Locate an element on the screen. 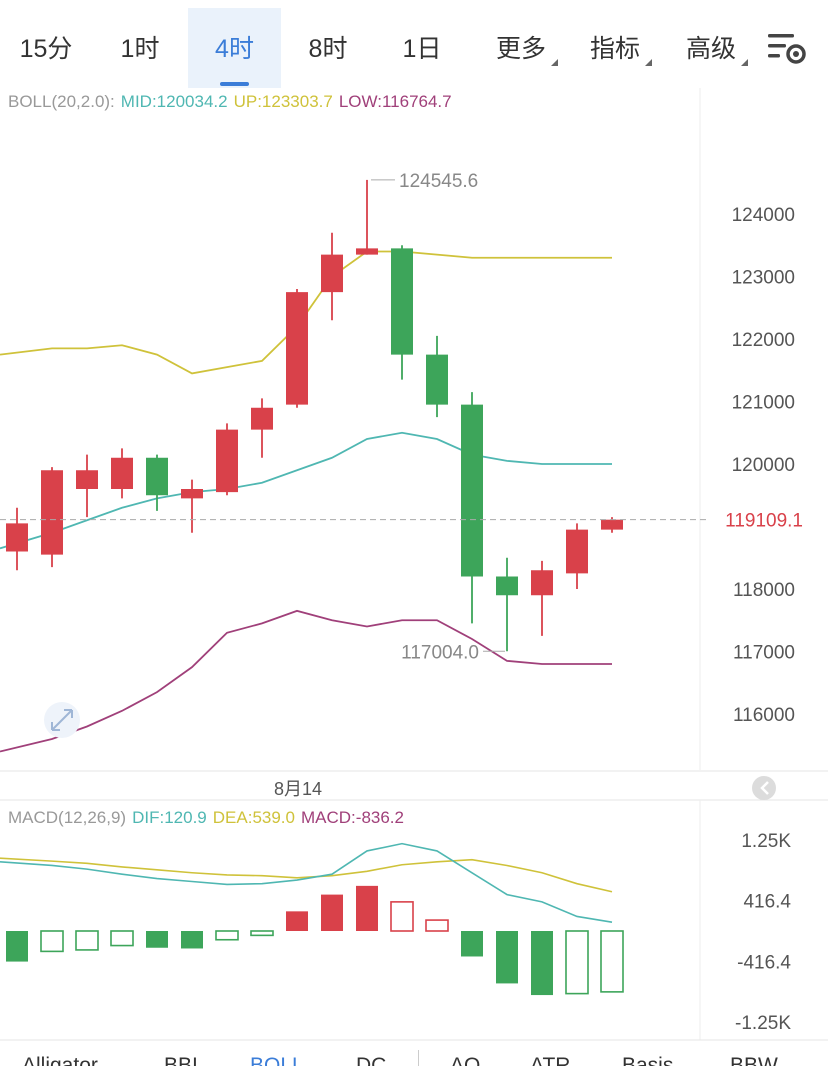  tab-label: 8时 is located at coordinates (328, 49).